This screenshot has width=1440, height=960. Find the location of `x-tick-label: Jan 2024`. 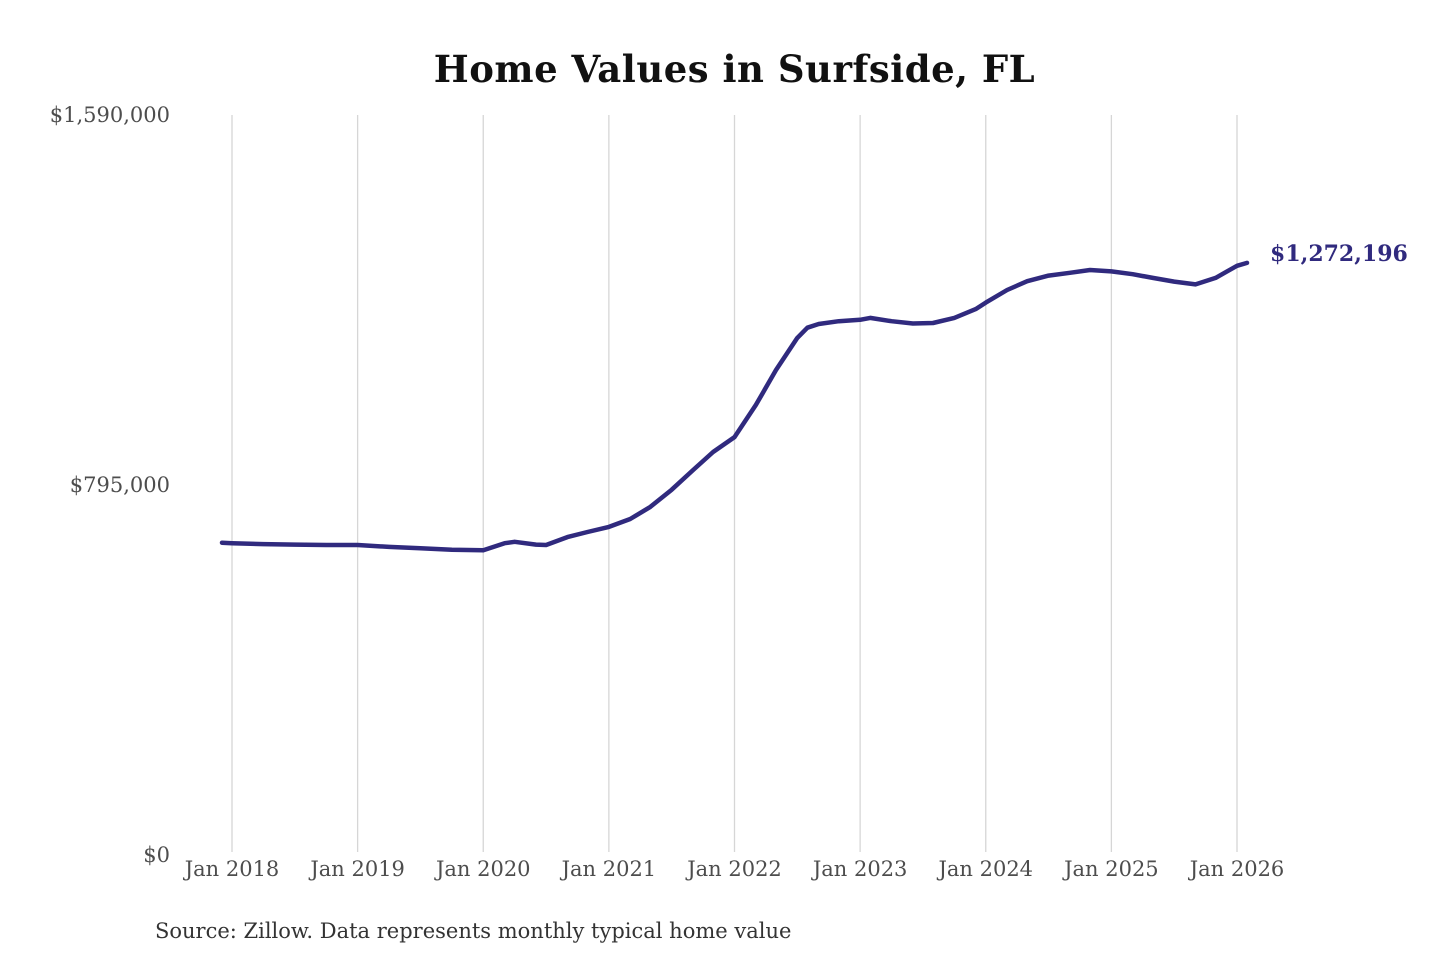

x-tick-label: Jan 2024 is located at coordinates (984, 869).